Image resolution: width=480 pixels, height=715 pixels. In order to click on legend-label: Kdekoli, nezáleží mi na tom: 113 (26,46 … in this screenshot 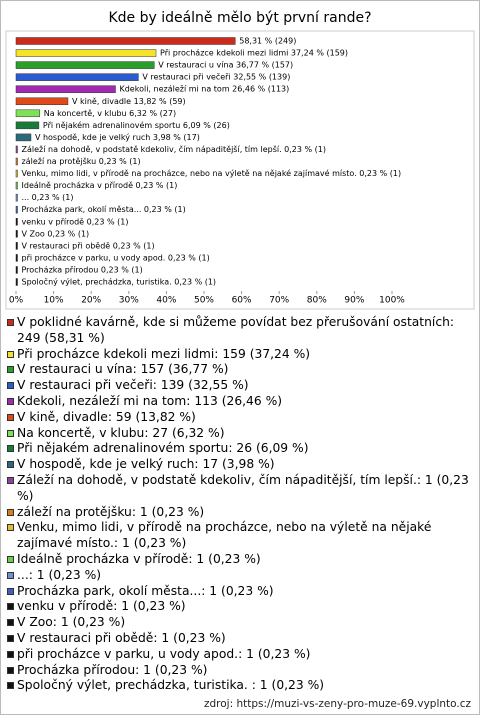, I will do `click(150, 400)`.